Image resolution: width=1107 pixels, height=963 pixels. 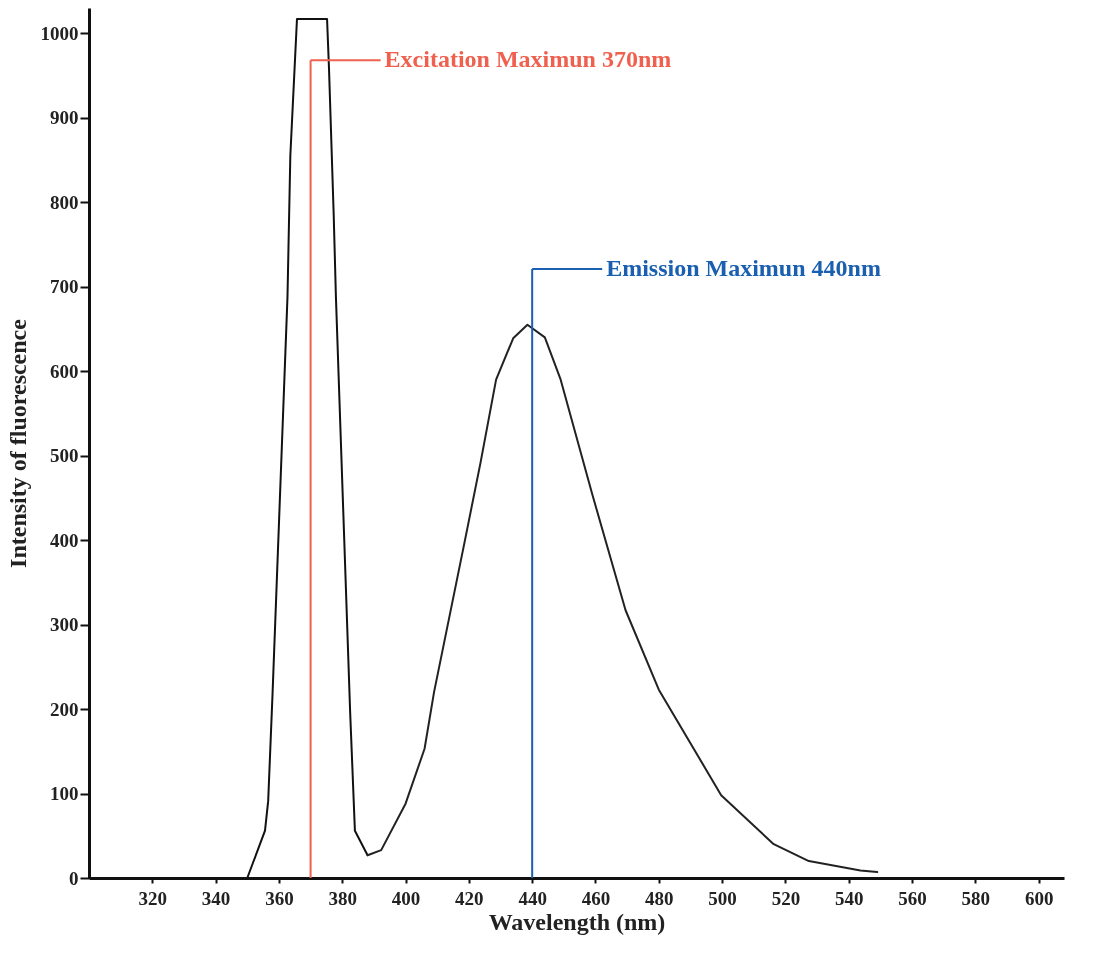 I want to click on x-tick-label: 580, so click(x=976, y=898).